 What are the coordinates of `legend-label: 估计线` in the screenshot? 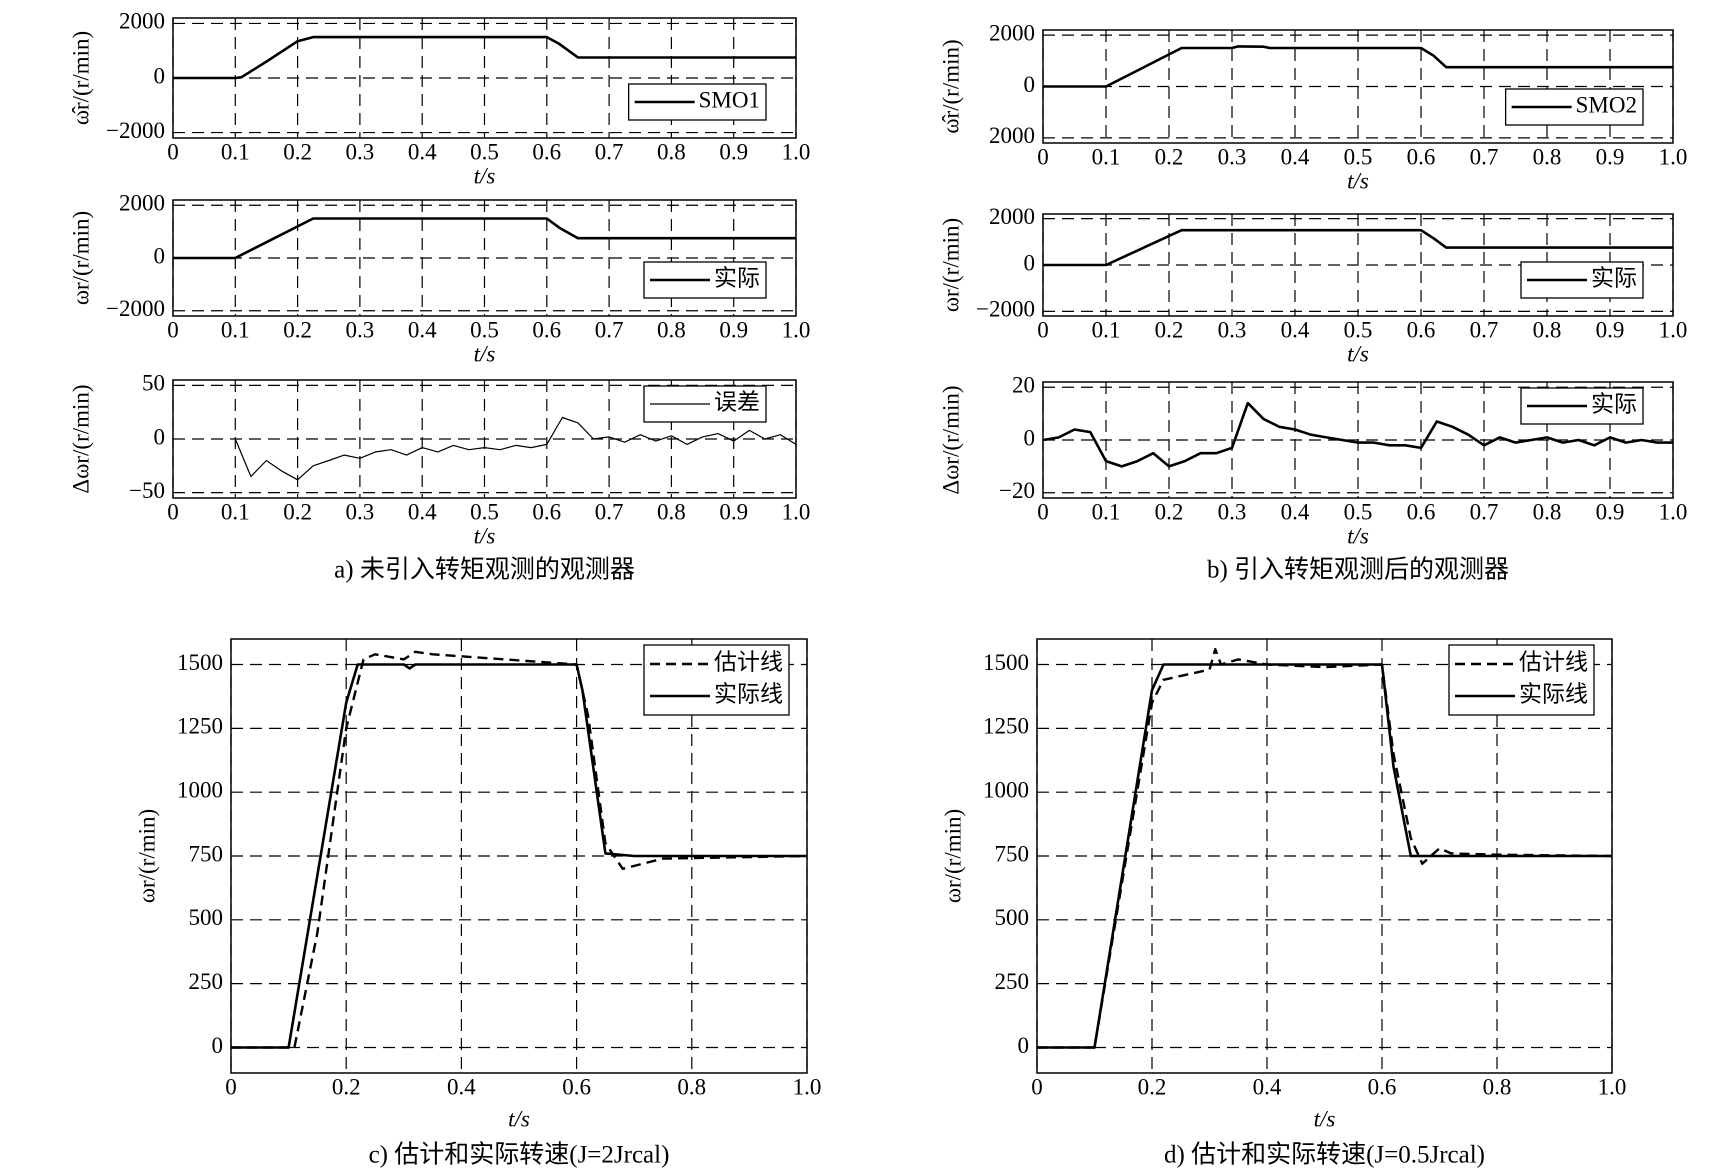 It's located at (1553, 661).